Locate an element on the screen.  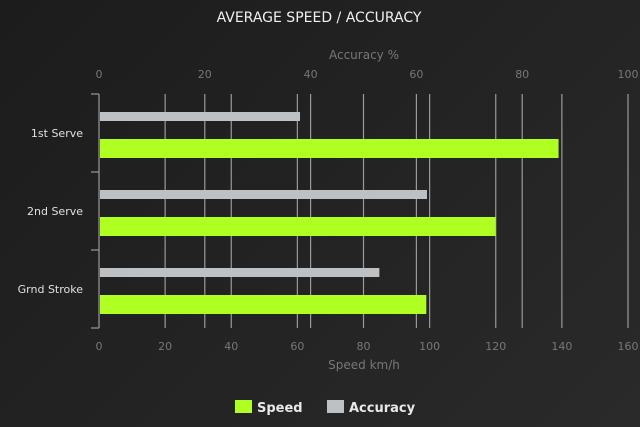
legend-swatch-accuracy is located at coordinates (335, 406).